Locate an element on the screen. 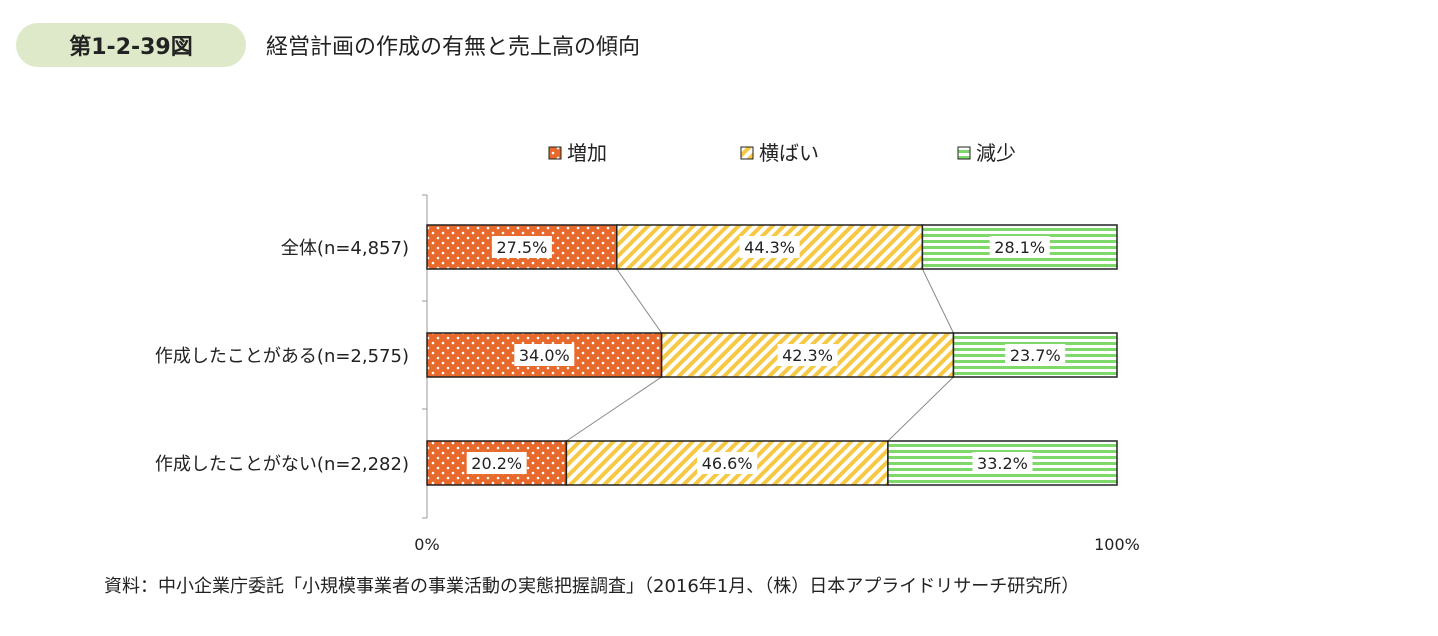  data-label: 27.5% is located at coordinates (521, 247).